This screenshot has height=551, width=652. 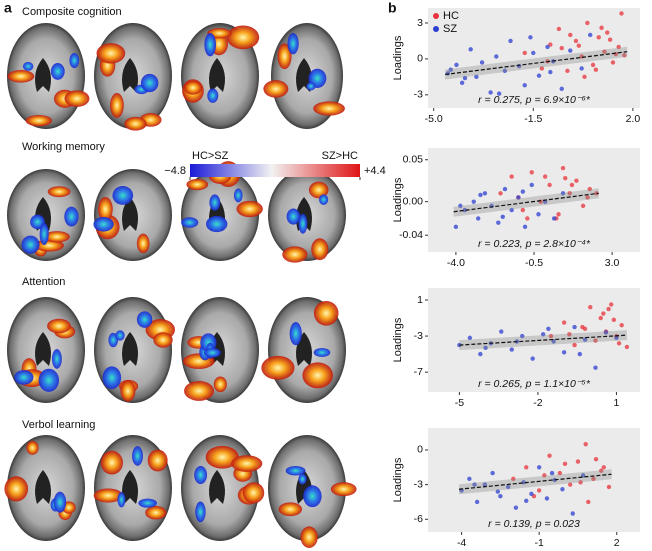 What do you see at coordinates (375, 171) in the screenshot?
I see `colorbar-tick-label: +4.4` at bounding box center [375, 171].